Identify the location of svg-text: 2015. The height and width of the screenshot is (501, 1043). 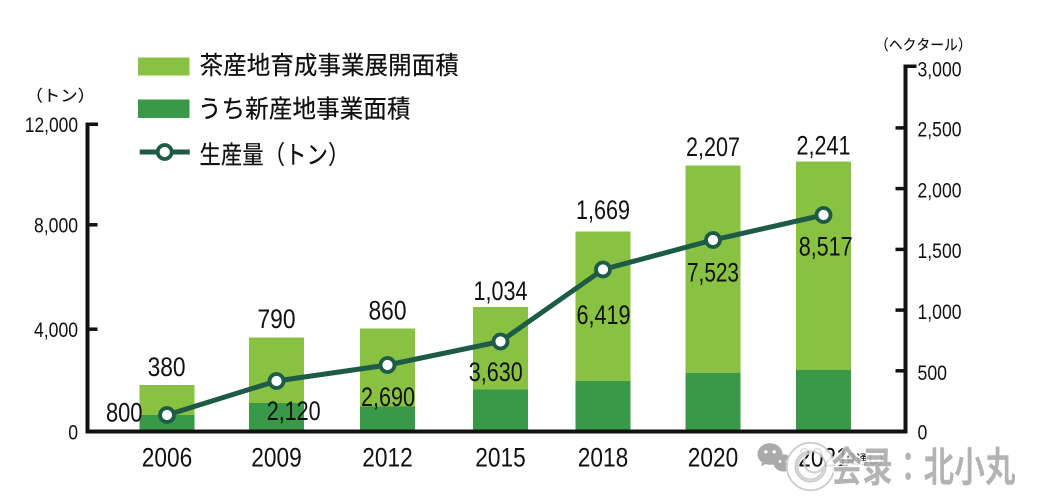
(500, 458).